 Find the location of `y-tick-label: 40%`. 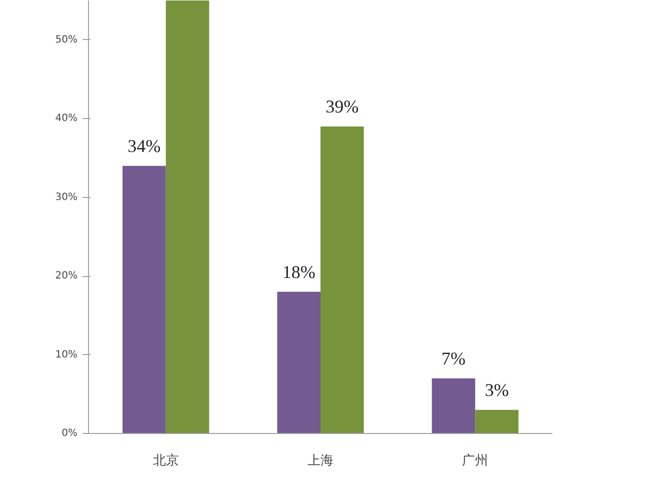

y-tick-label: 40% is located at coordinates (66, 118).